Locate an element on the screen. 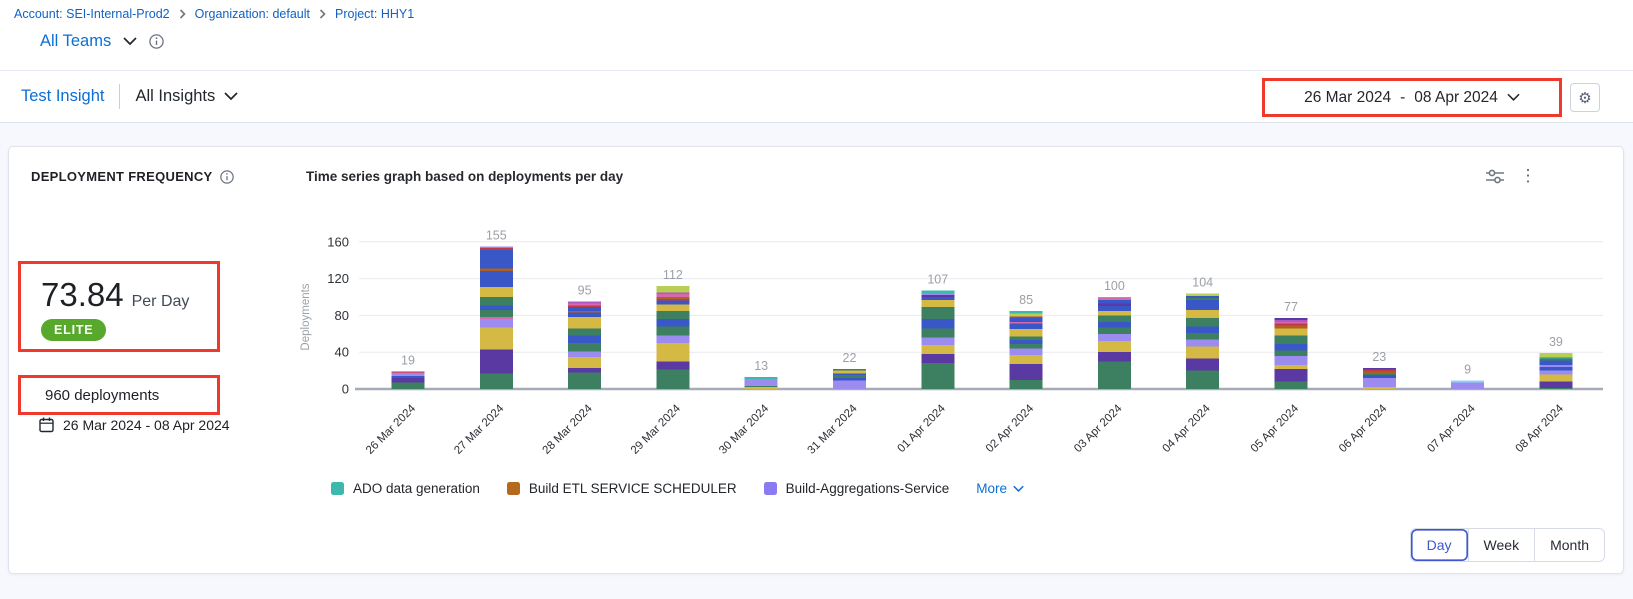  svg-text: 107 is located at coordinates (937, 280).